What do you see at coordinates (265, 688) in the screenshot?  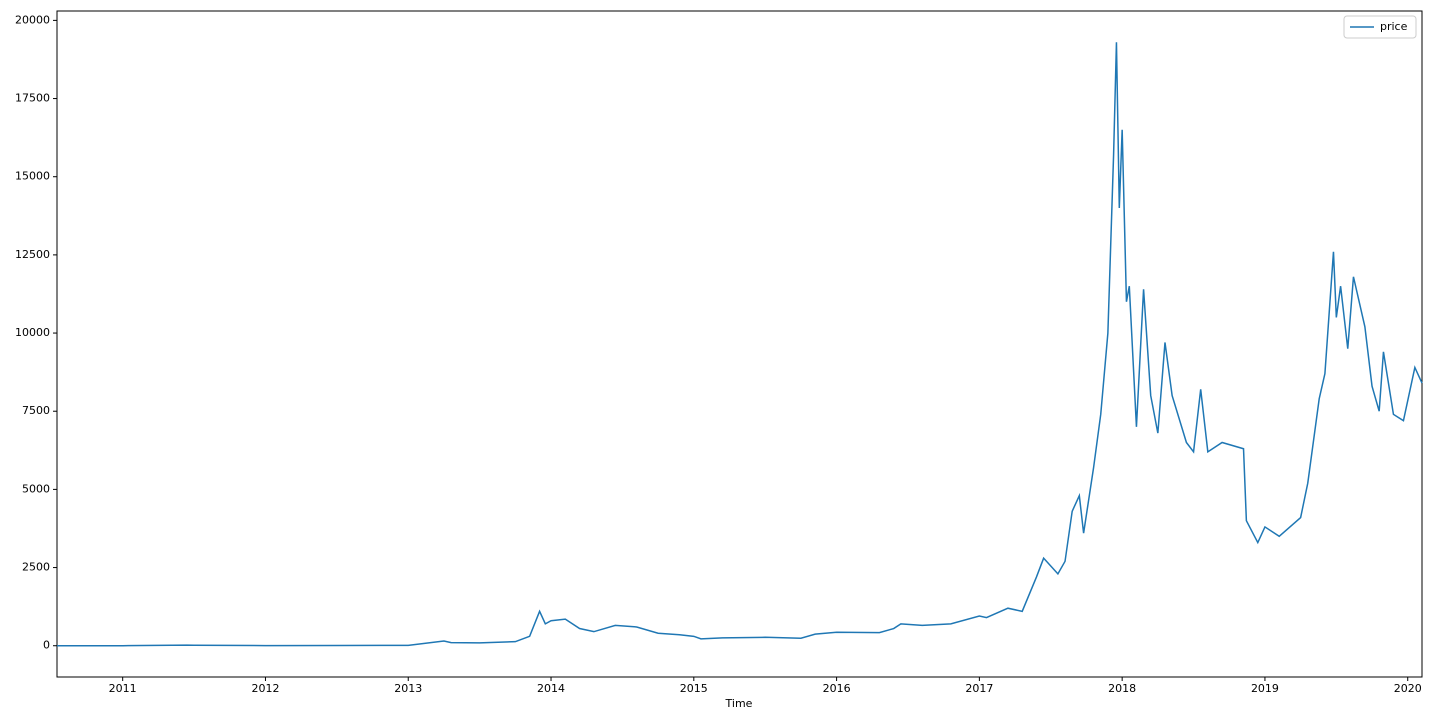 I see `x-tick-label: 2012` at bounding box center [265, 688].